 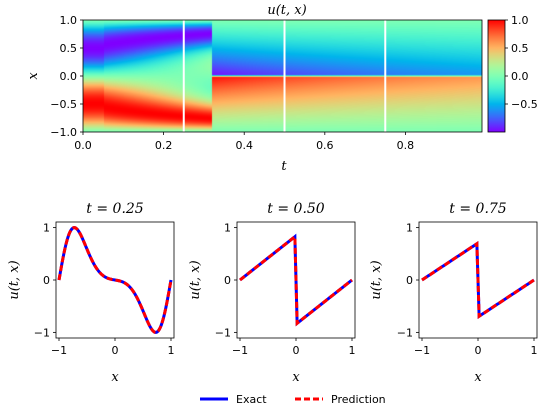 What do you see at coordinates (115, 209) in the screenshot?
I see `slice-title: t = 0.25` at bounding box center [115, 209].